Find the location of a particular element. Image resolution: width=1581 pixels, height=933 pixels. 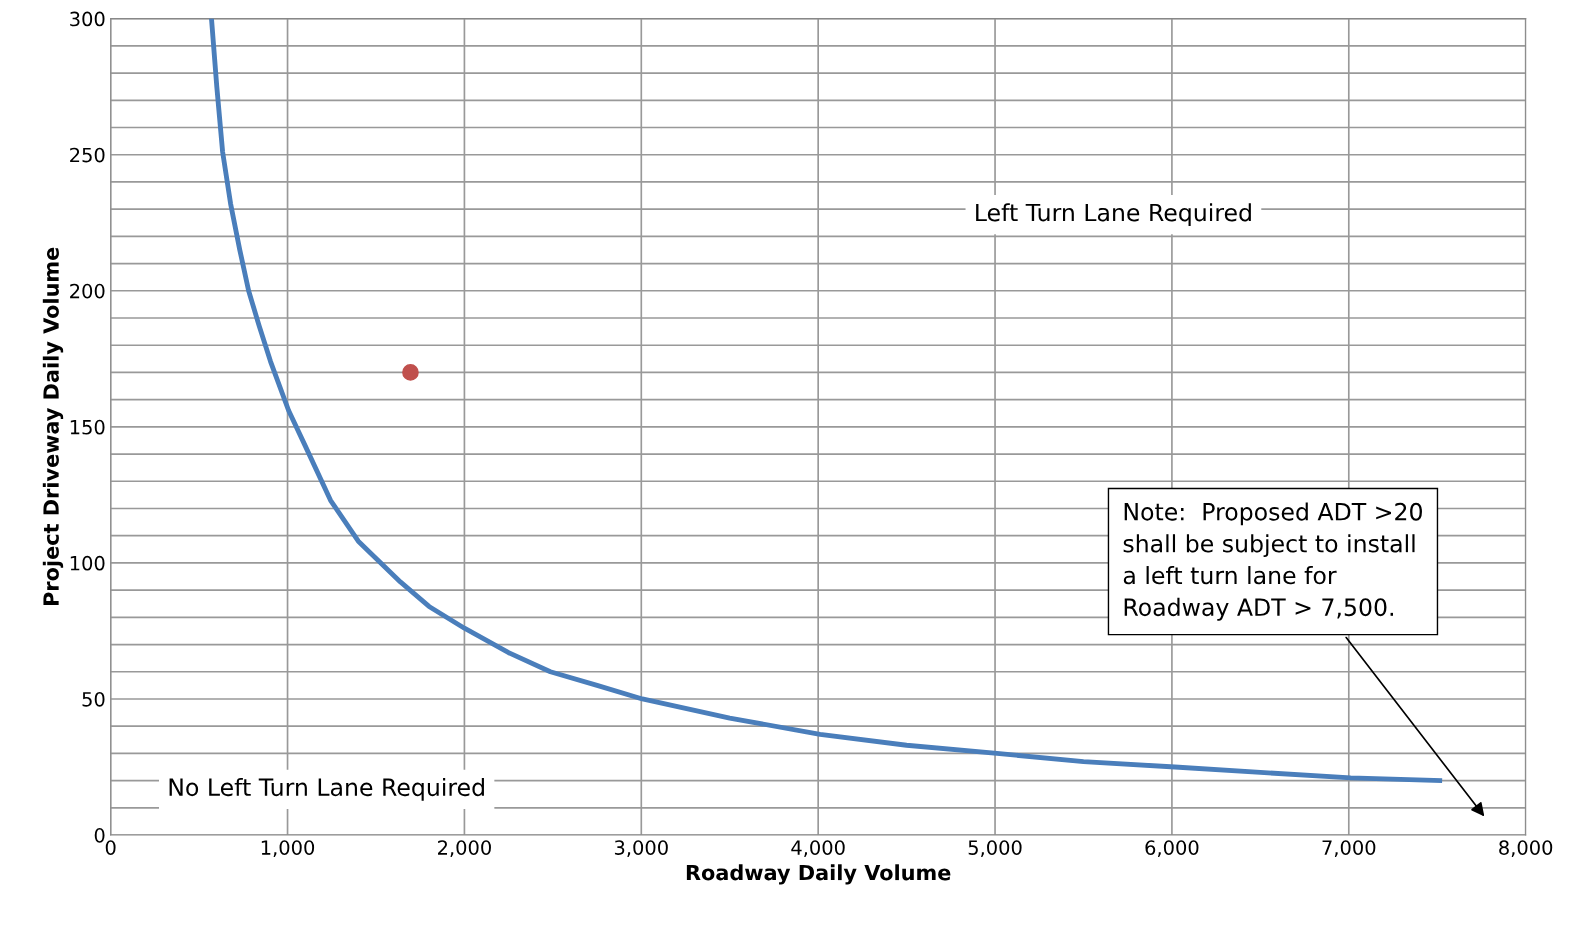

y-tick-label: 0 is located at coordinates (99, 835).